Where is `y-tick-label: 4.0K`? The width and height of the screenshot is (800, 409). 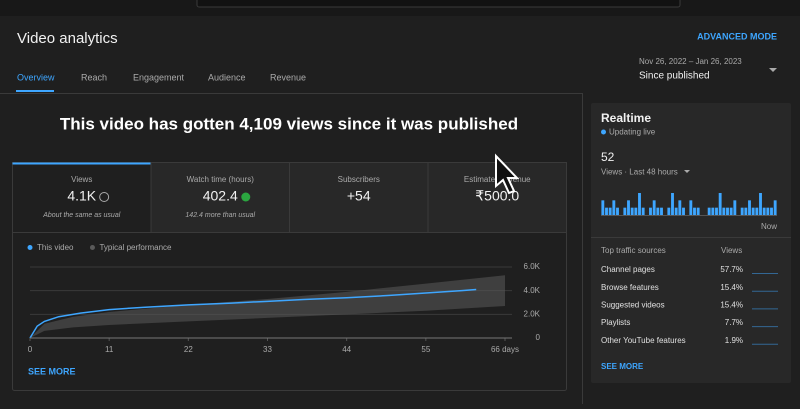
y-tick-label: 4.0K is located at coordinates (532, 290).